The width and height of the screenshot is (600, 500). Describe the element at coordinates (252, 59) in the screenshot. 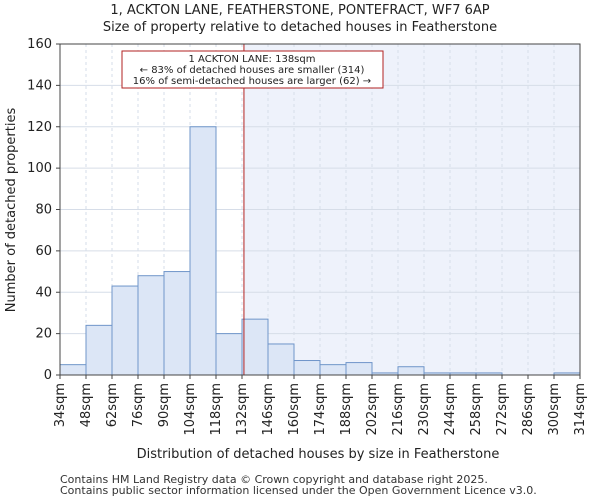

I see `annotation-line-1: 1 ACKTON LANE: 138sqm` at that location.